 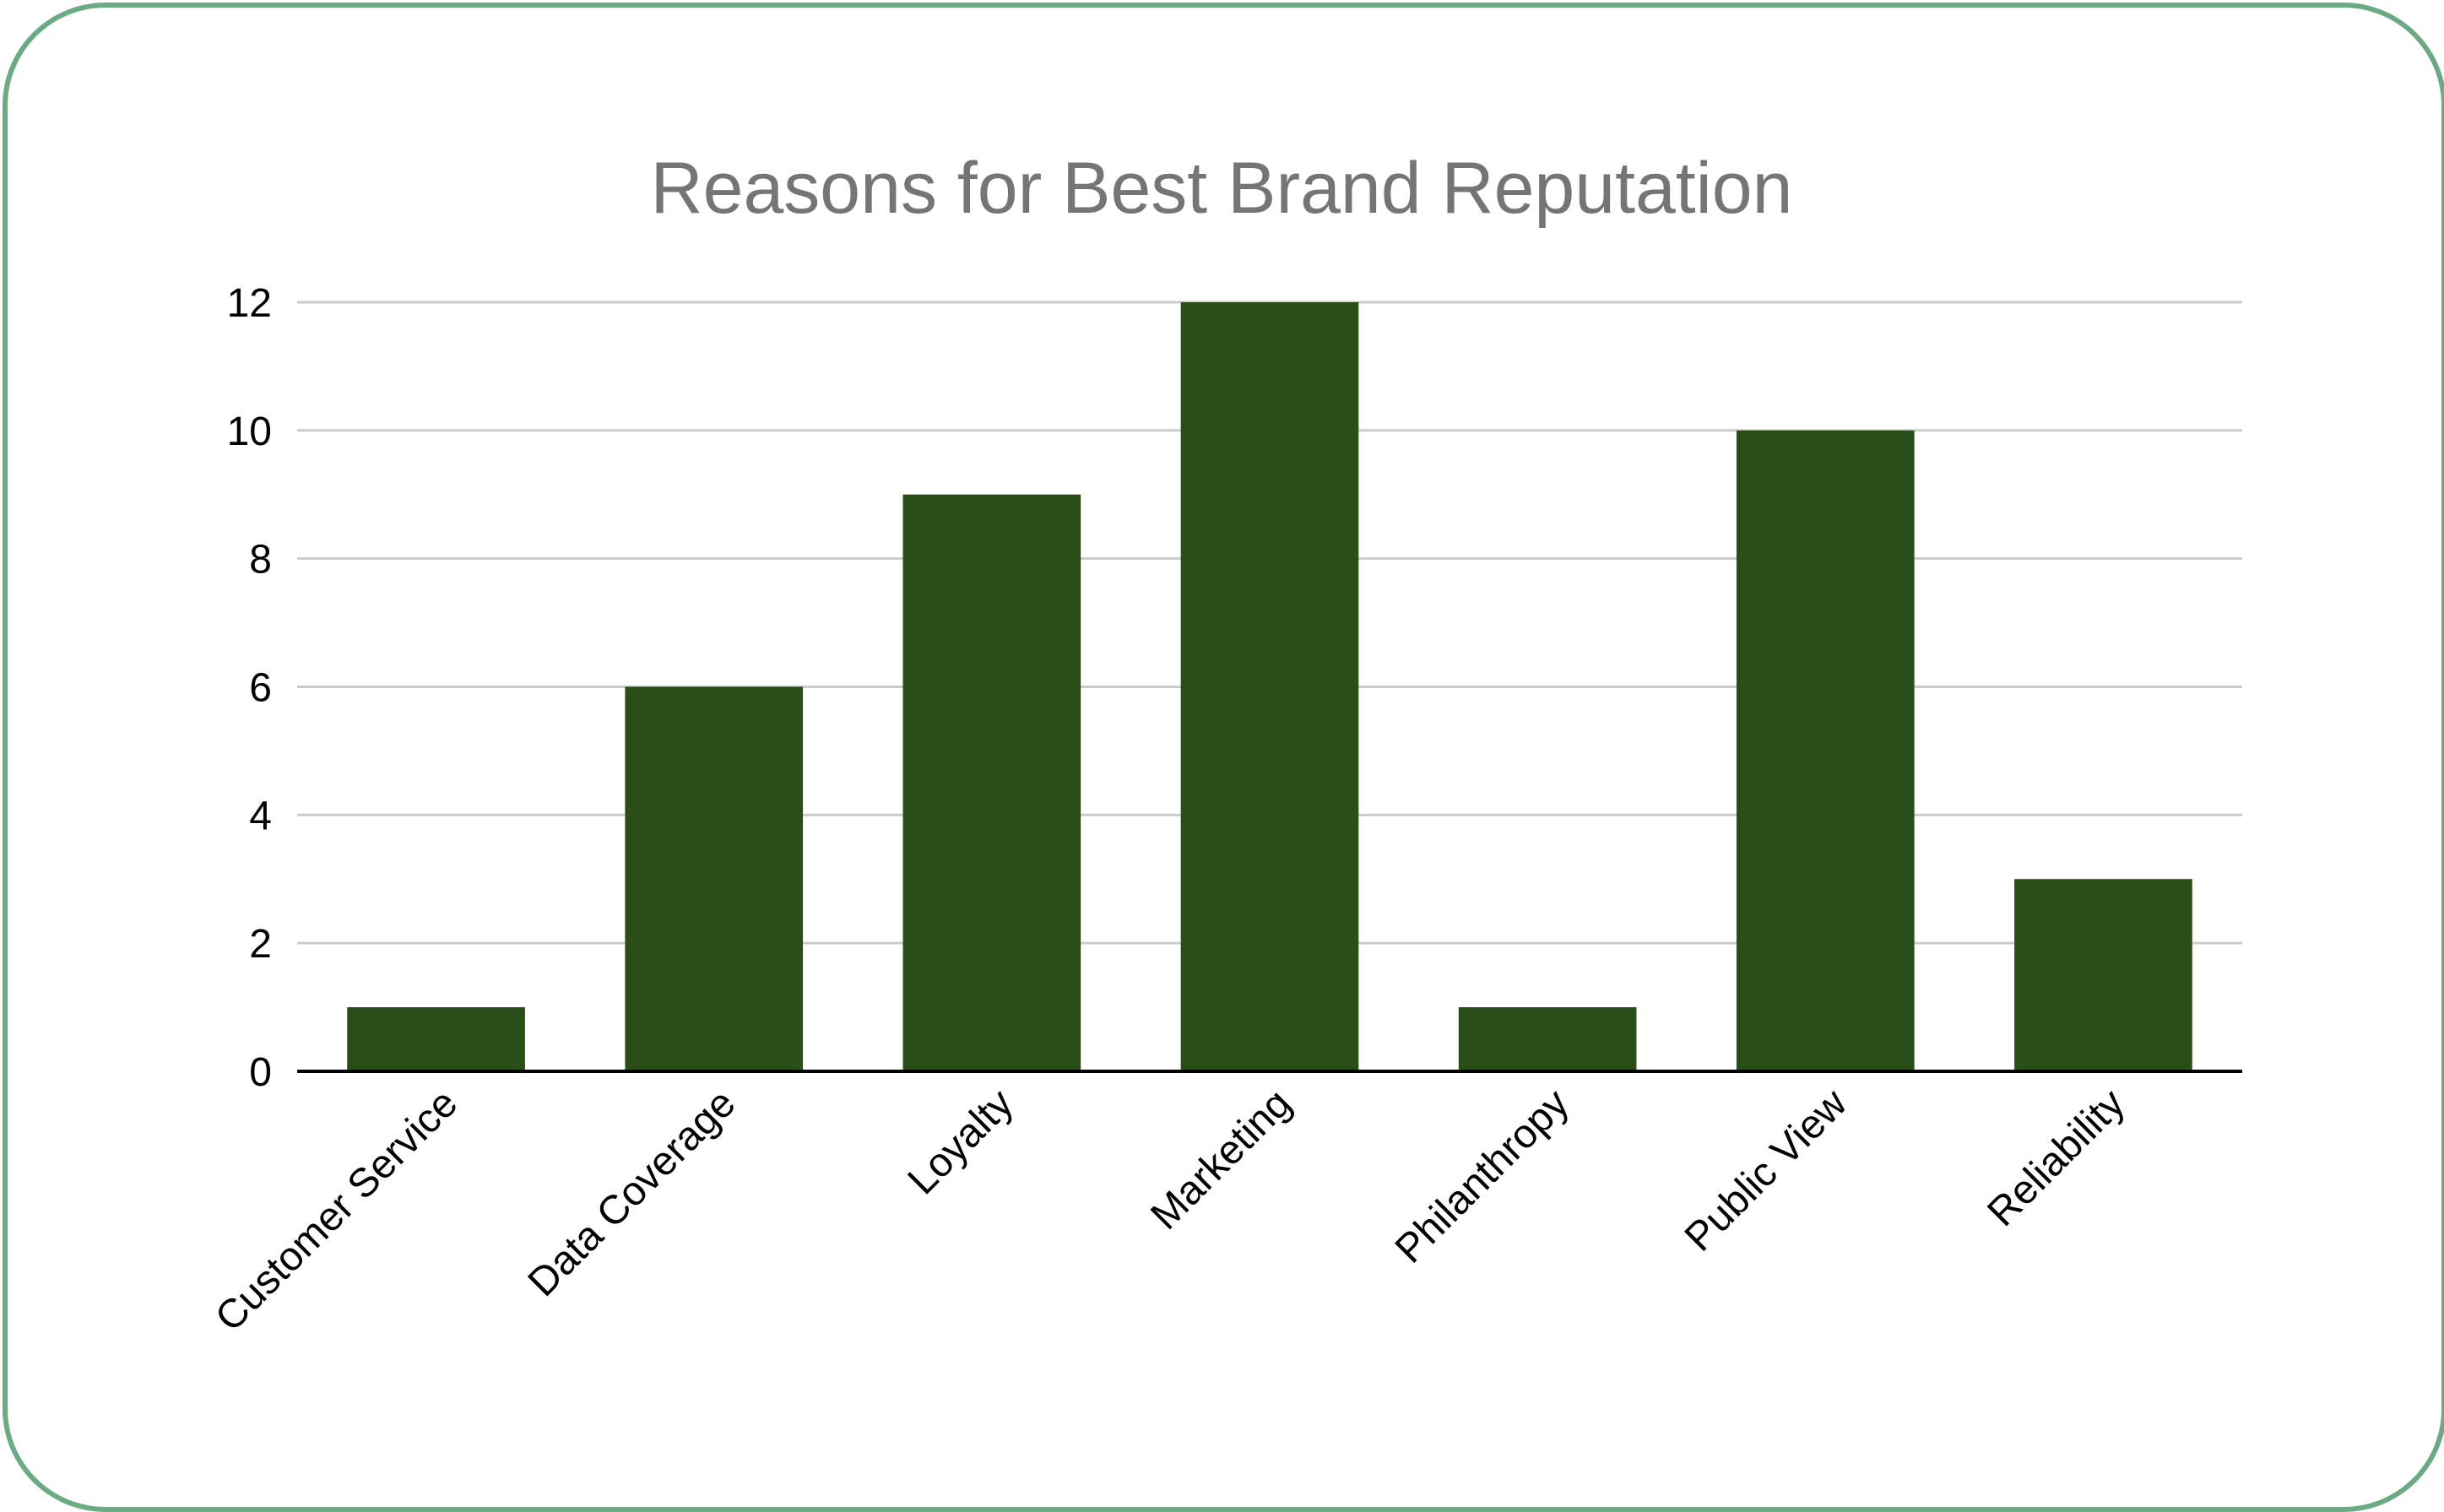 What do you see at coordinates (1825, 750) in the screenshot?
I see `bar-public-view` at bounding box center [1825, 750].